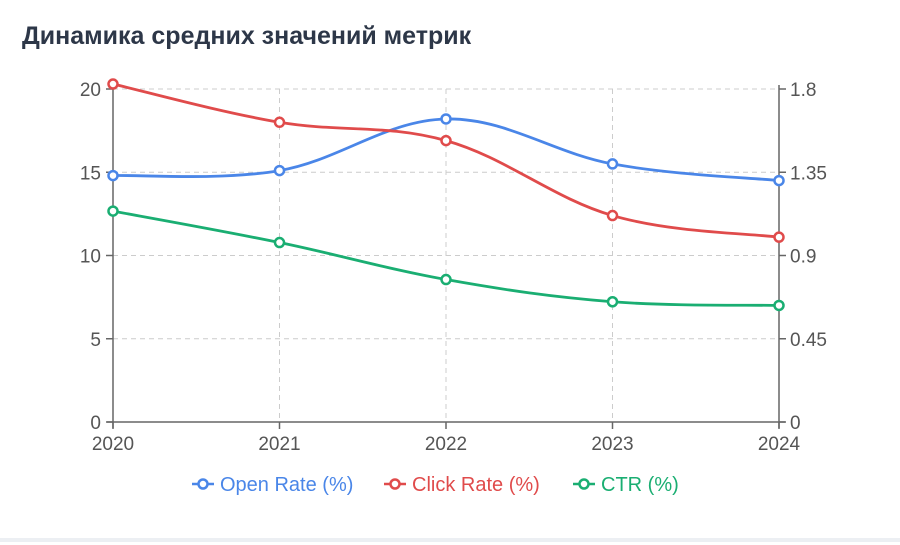  Describe the element at coordinates (808, 340) in the screenshot. I see `y-right-tick-label: 0.45` at that location.